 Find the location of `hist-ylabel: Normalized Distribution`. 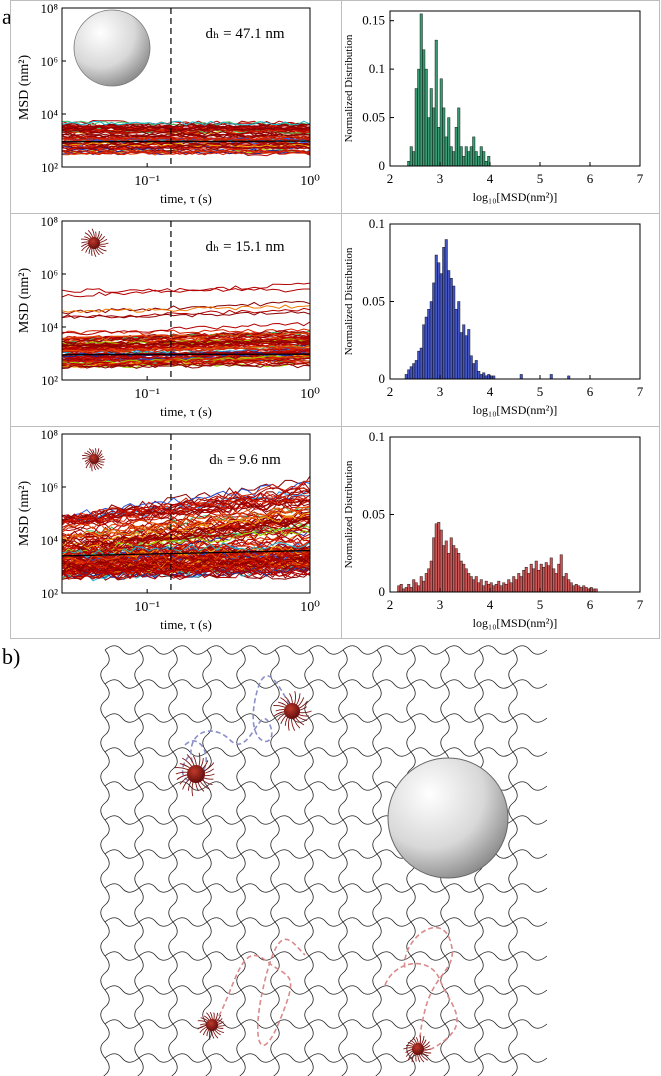

hist-ylabel: Normalized Distribution is located at coordinates (349, 514).